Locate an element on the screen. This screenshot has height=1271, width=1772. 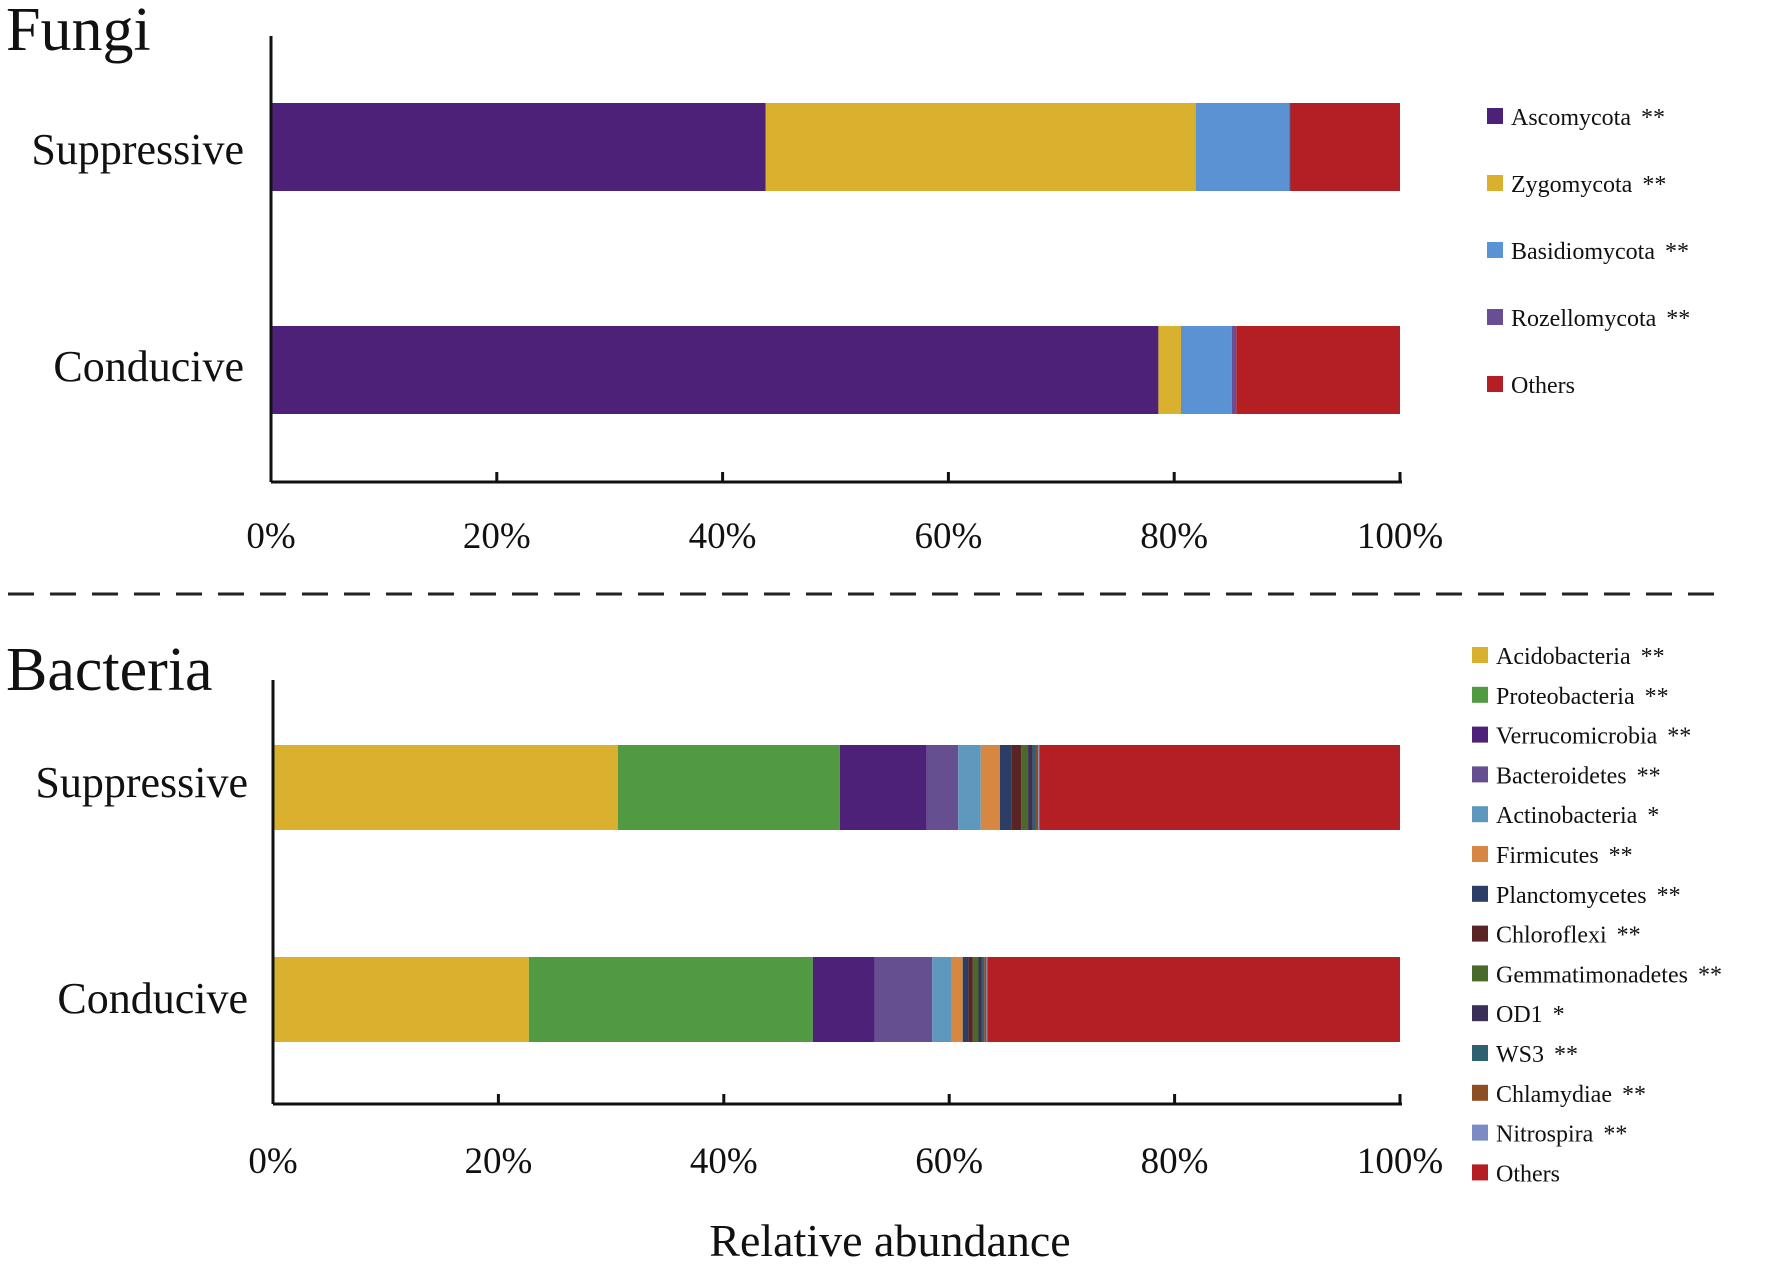
legend-label: Chlamydiae ** is located at coordinates (1571, 1095).